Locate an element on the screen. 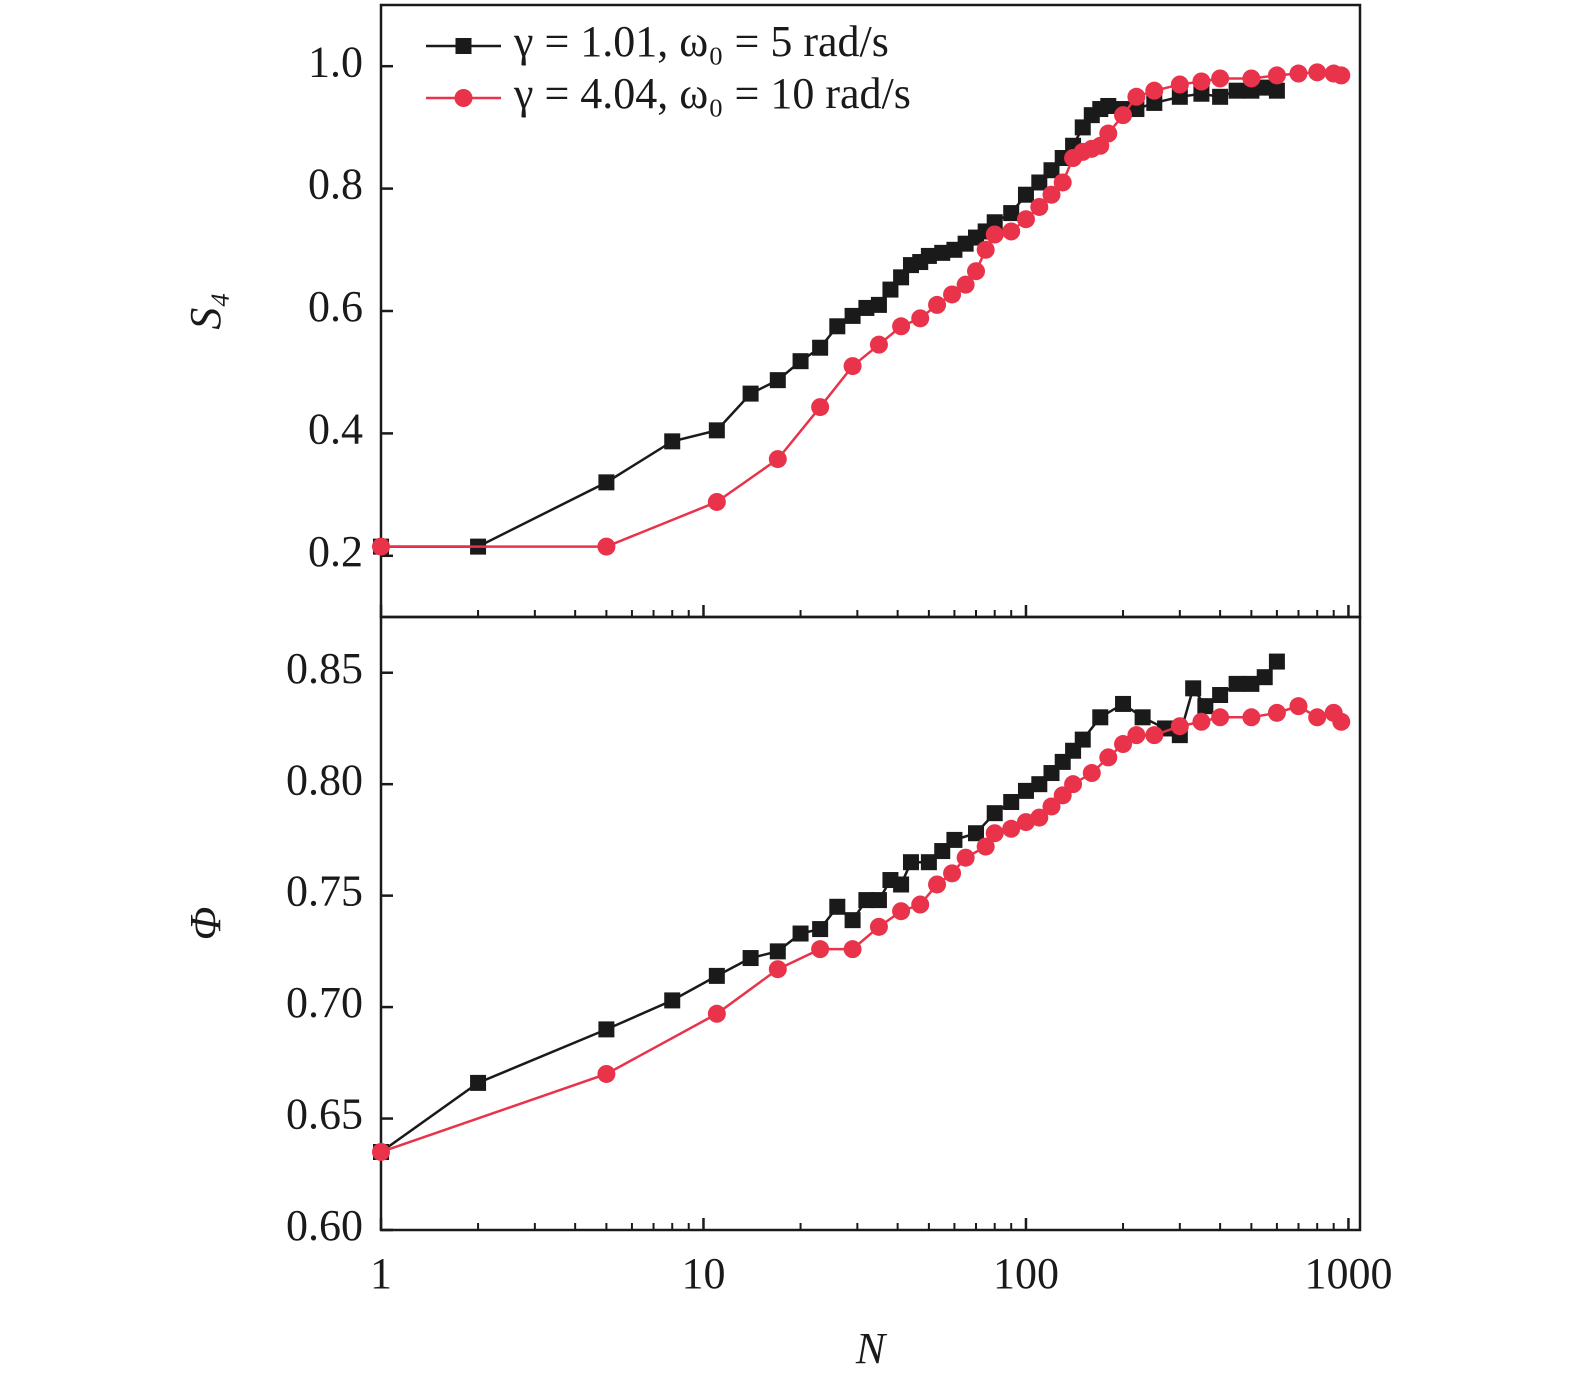 The height and width of the screenshot is (1396, 1575). y-axis-label: S₄ is located at coordinates (205, 310).